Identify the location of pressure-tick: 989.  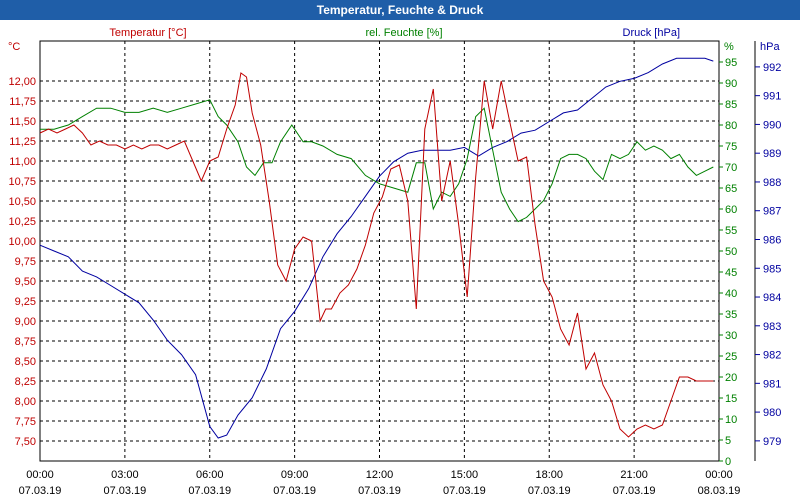
(772, 154).